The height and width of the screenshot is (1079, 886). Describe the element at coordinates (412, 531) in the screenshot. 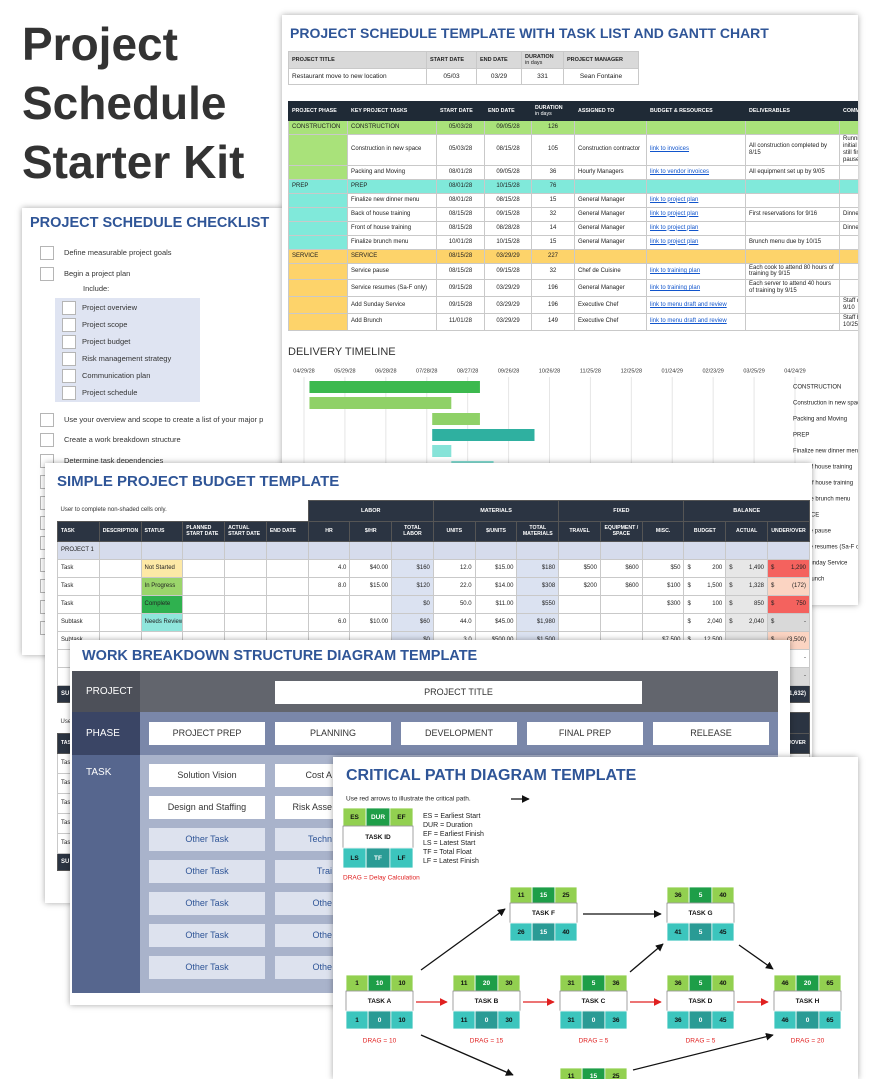

I see `budget-header: TOTAL LABOR` at that location.